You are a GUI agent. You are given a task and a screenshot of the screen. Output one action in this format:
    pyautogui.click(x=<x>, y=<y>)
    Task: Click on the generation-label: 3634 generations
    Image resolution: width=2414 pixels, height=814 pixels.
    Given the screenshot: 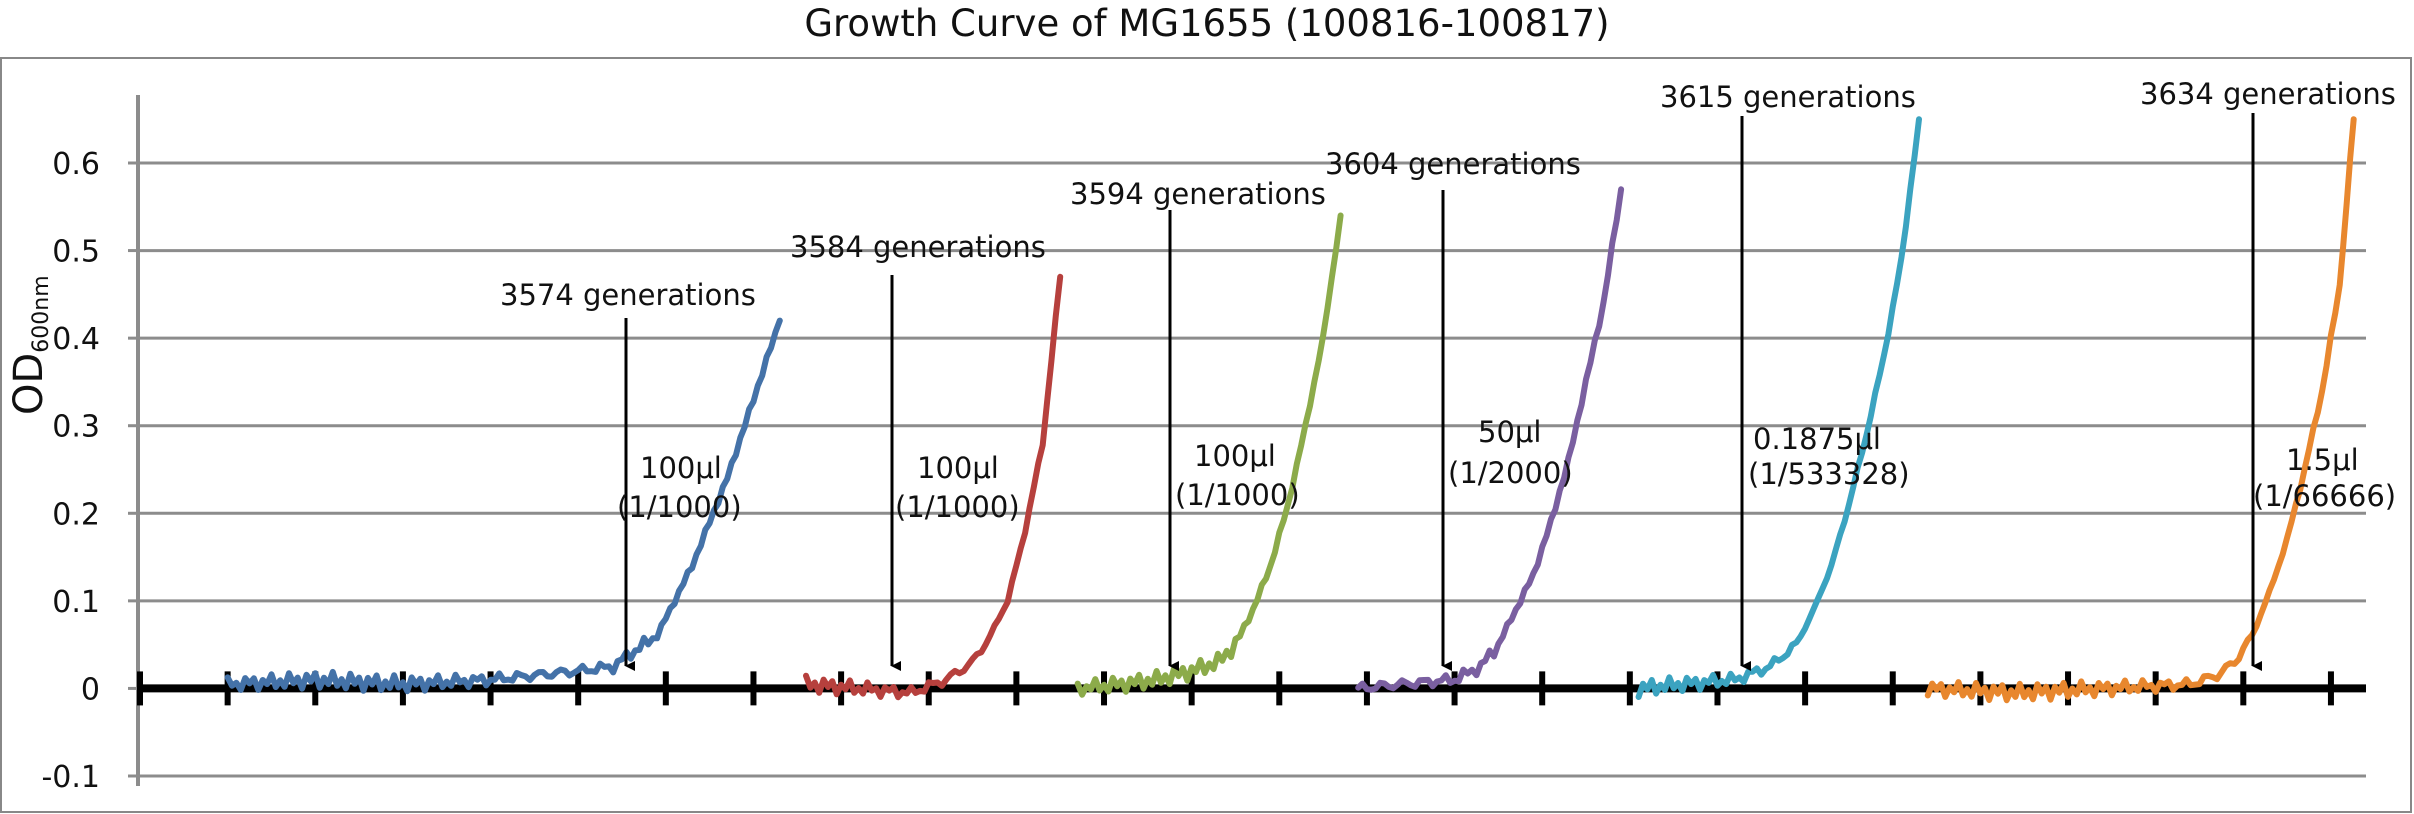 What is the action you would take?
    pyautogui.click(x=2268, y=94)
    